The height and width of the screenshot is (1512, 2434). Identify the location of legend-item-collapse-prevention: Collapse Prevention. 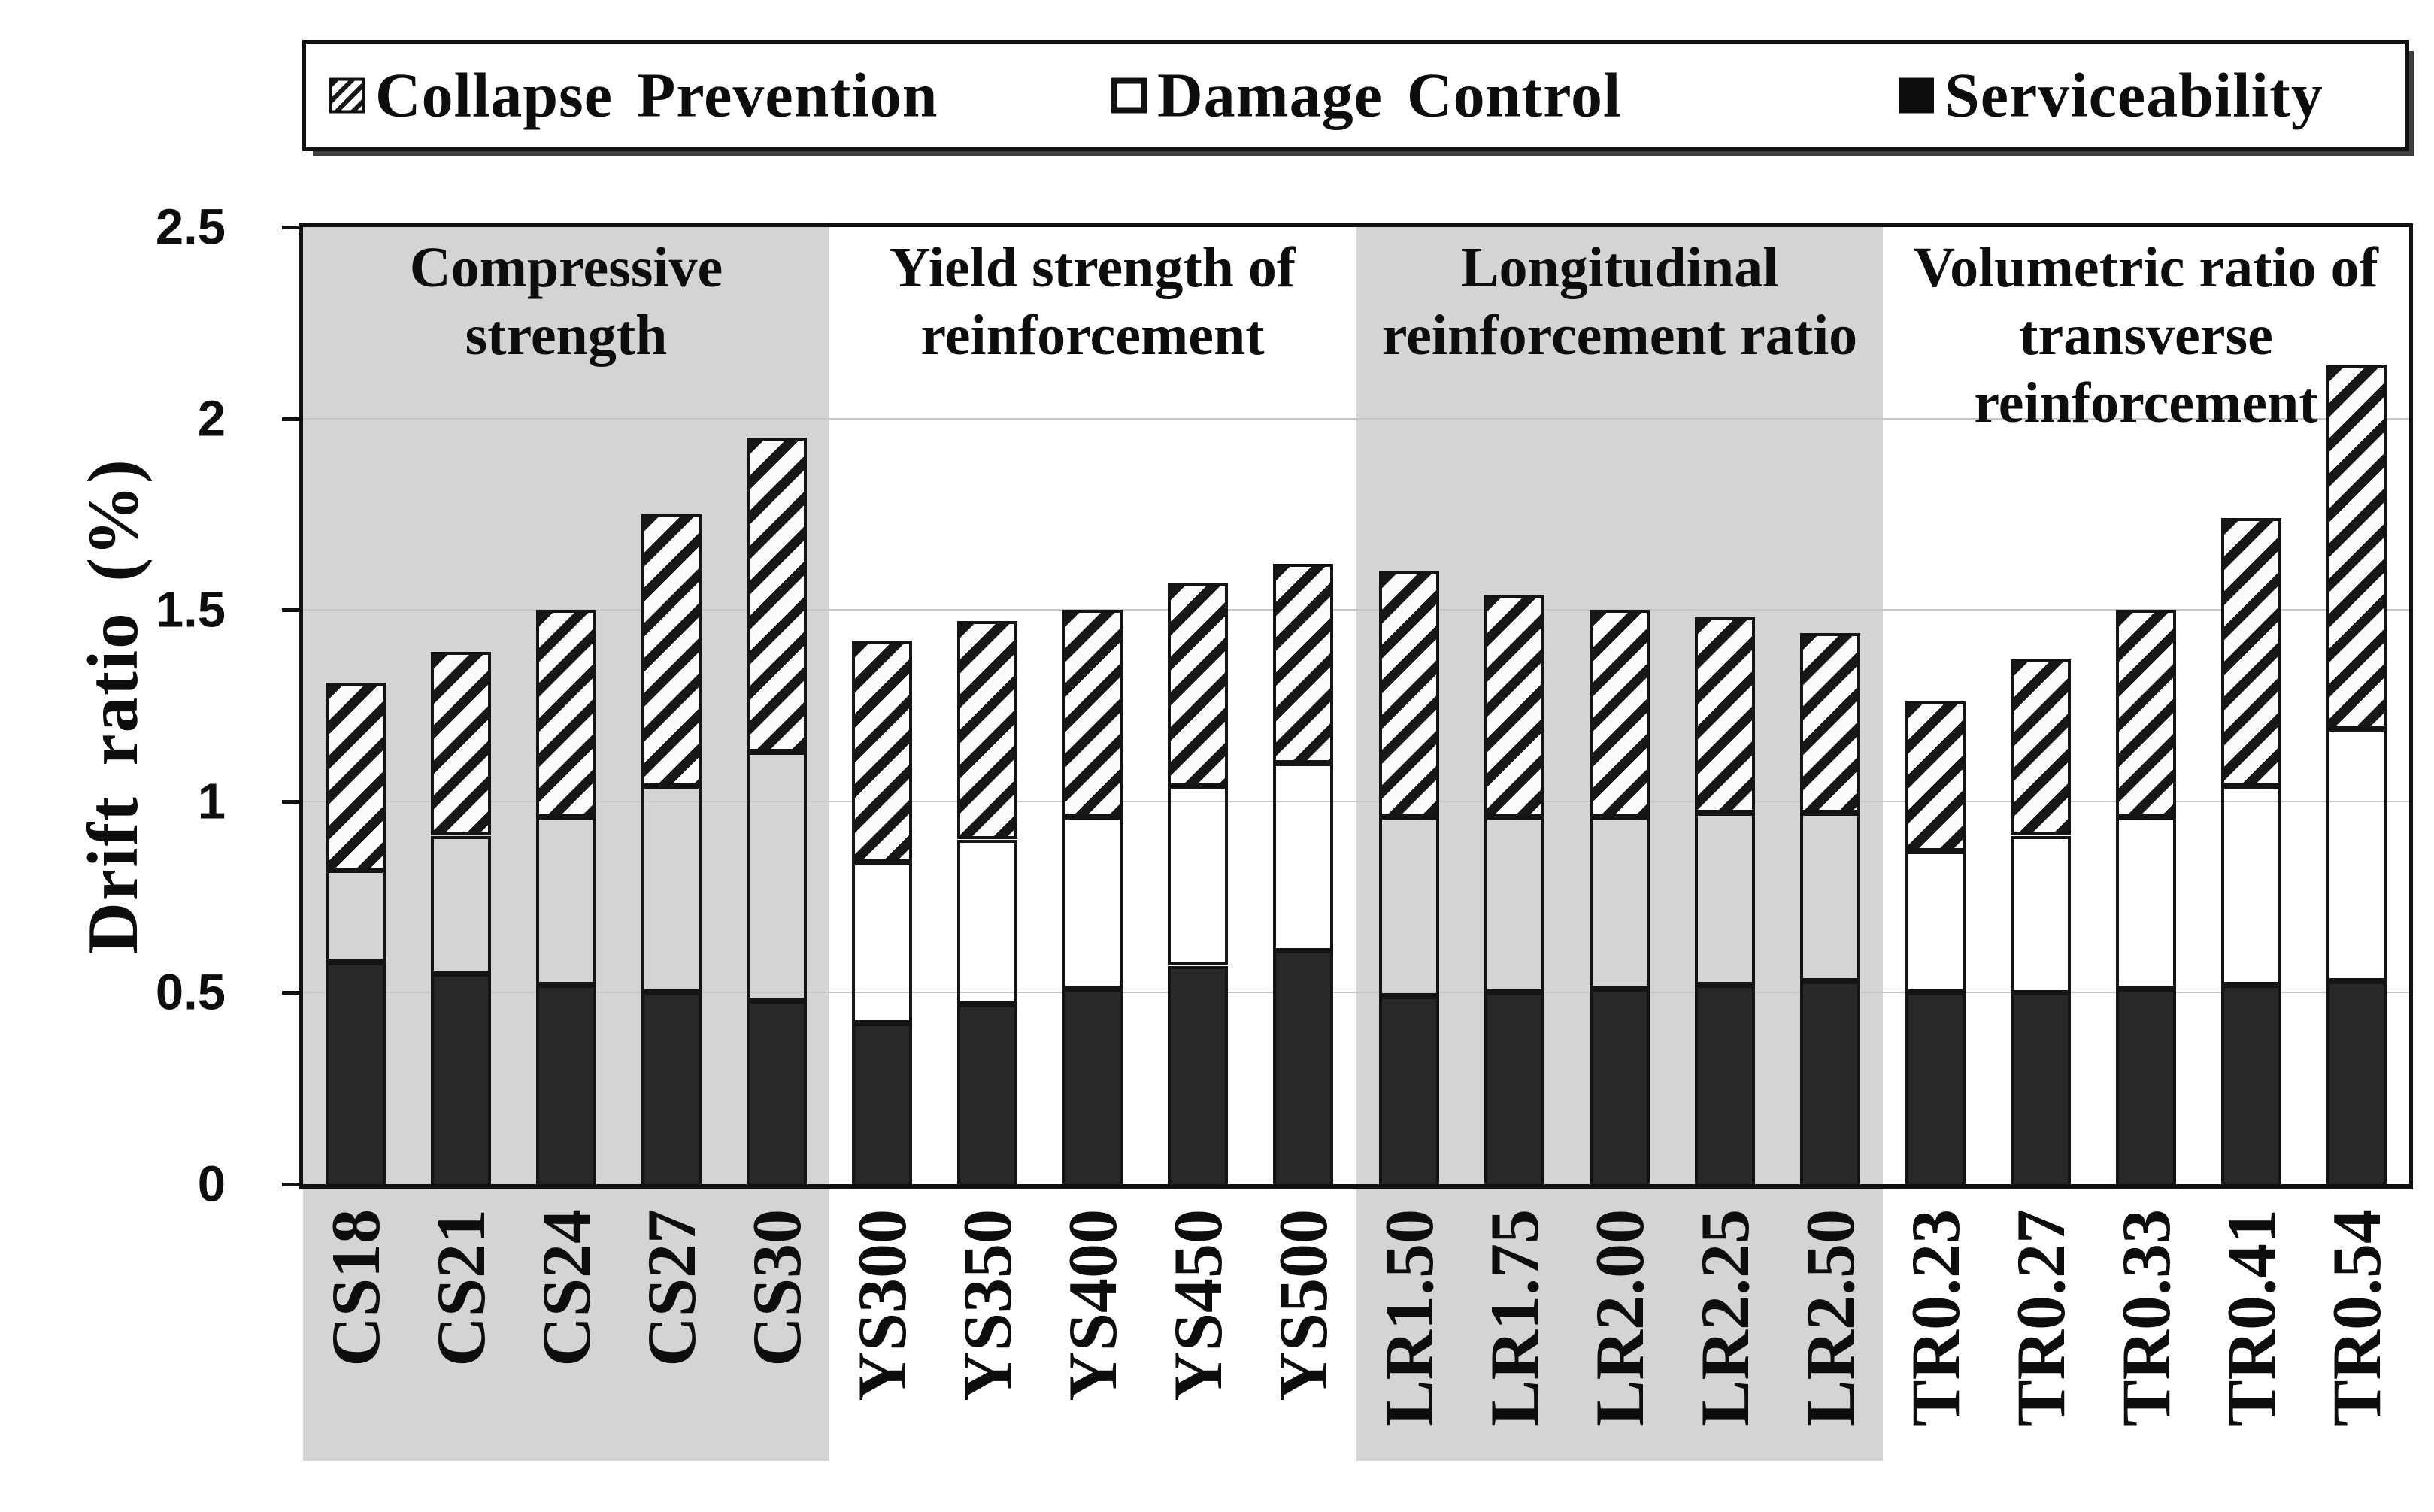
(633, 96).